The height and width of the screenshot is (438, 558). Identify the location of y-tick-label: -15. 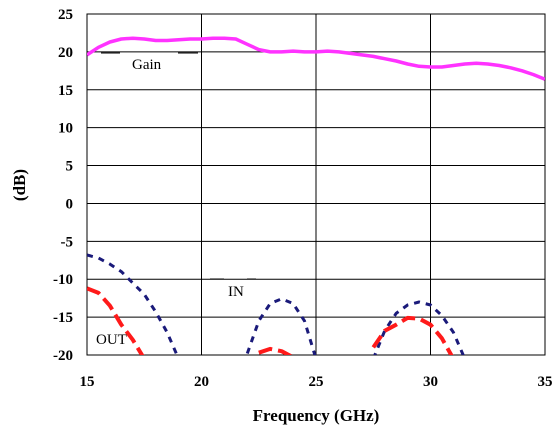
(63, 318).